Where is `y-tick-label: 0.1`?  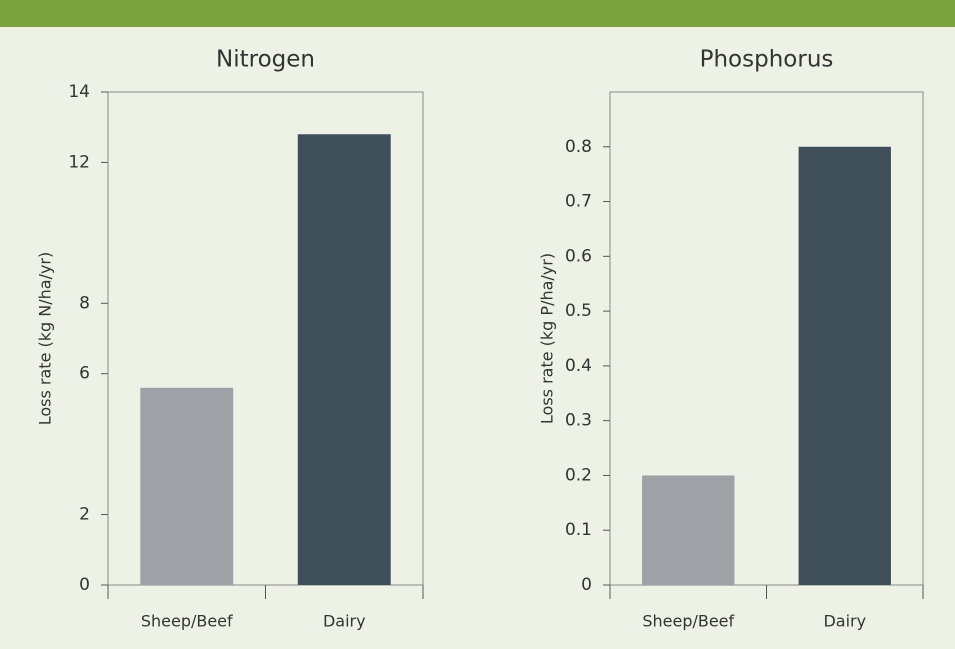 y-tick-label: 0.1 is located at coordinates (578, 530).